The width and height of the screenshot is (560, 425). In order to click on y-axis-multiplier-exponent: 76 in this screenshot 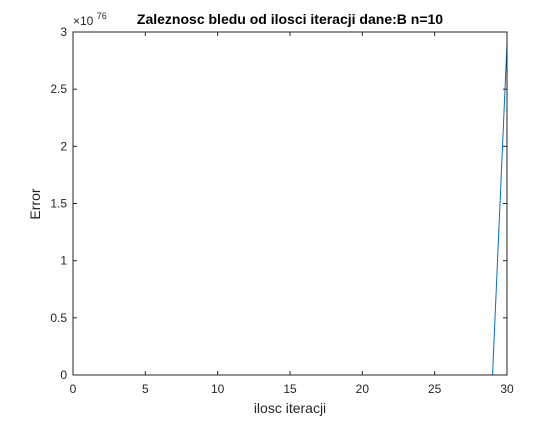, I will do `click(102, 16)`.